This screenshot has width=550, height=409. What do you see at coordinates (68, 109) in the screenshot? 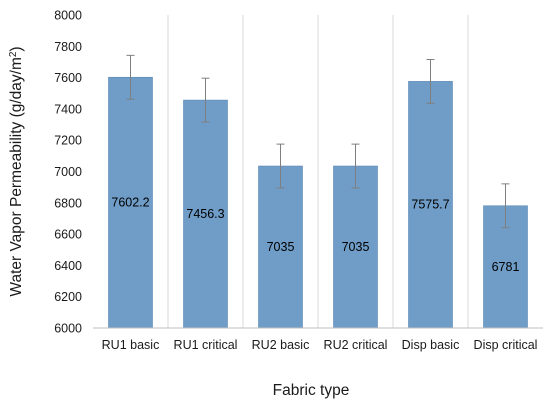
I see `y-tick-label: 7400` at bounding box center [68, 109].